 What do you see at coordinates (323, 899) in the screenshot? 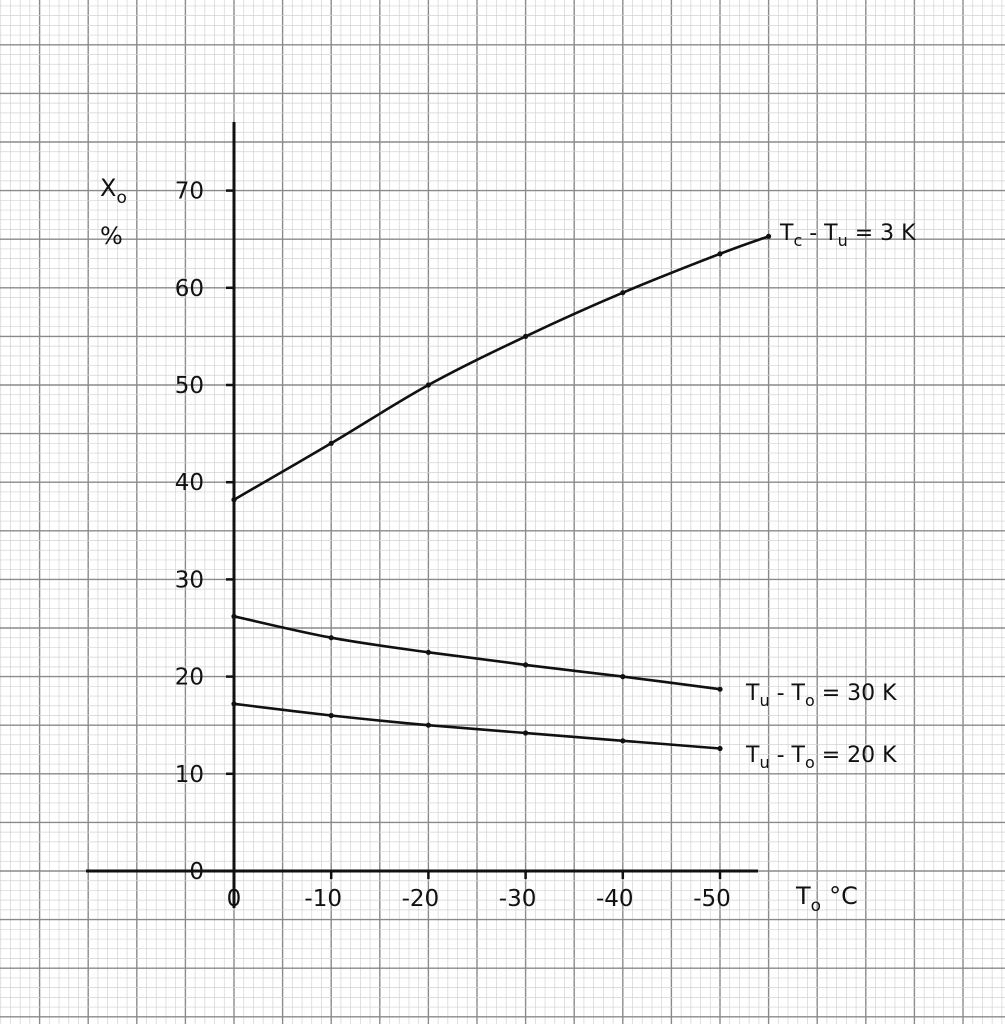
I see `x-tick-label: -10` at bounding box center [323, 899].